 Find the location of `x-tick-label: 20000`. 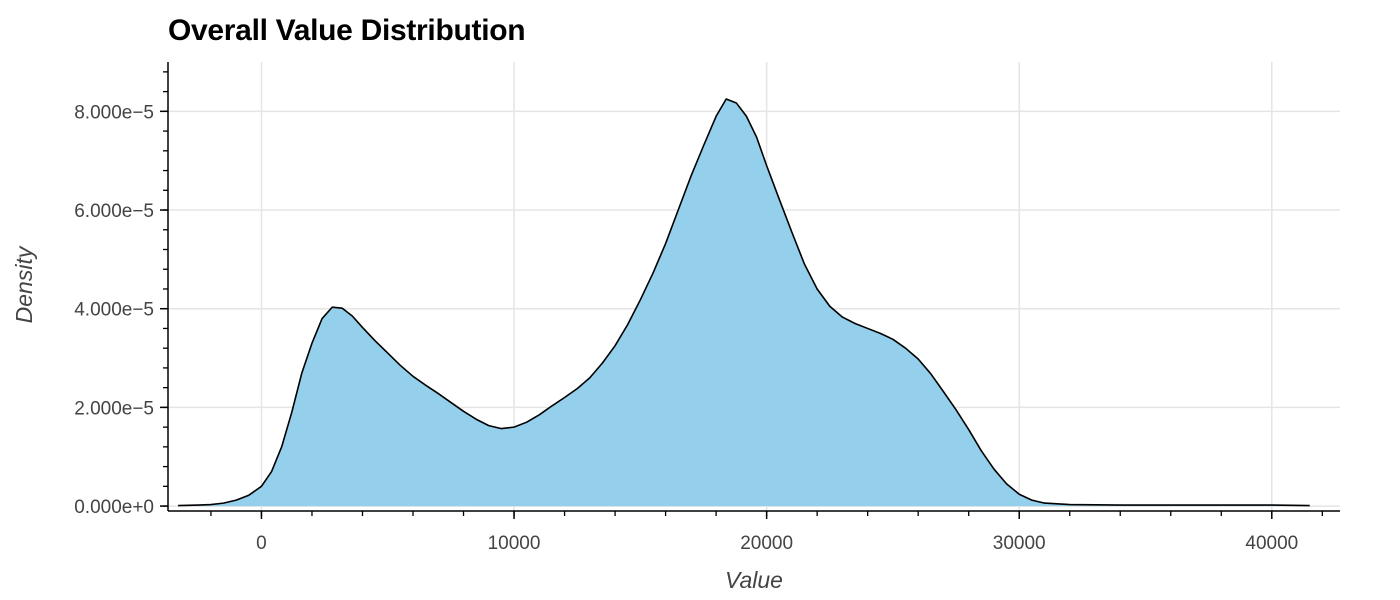

x-tick-label: 20000 is located at coordinates (766, 543).